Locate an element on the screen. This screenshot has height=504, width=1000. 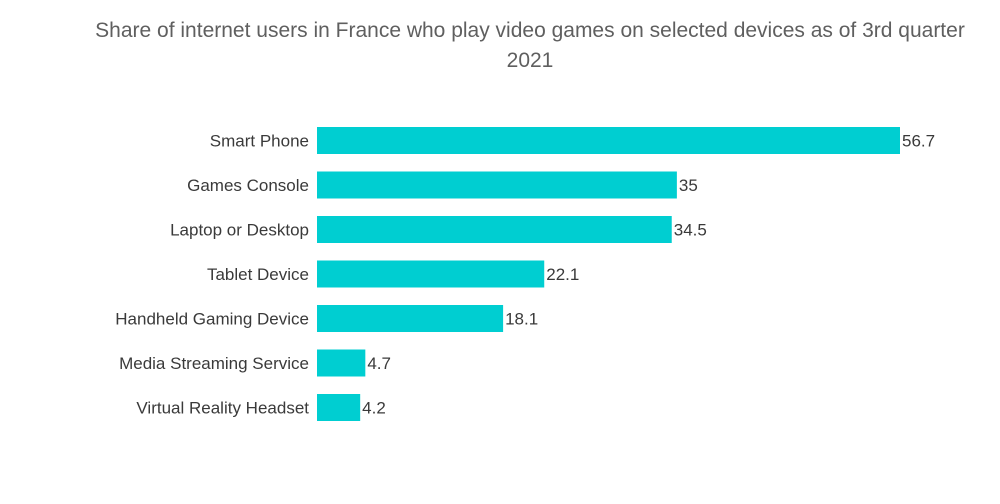
category-label: Laptop or Desktop is located at coordinates (239, 230).